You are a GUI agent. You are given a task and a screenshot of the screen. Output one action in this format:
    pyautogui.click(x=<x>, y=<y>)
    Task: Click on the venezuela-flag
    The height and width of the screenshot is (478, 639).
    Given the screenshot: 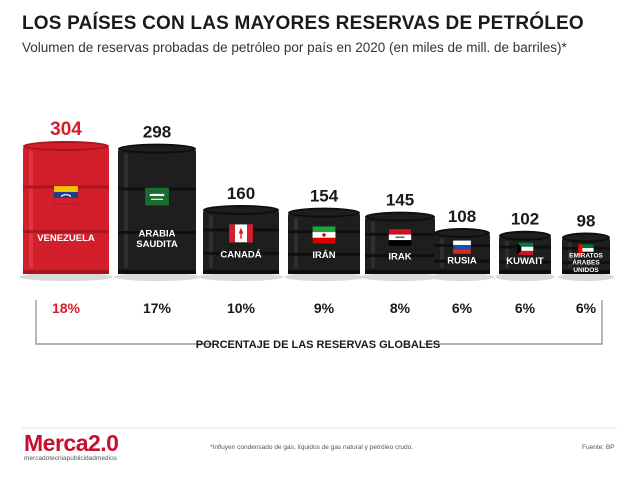 What is the action you would take?
    pyautogui.click(x=66, y=195)
    